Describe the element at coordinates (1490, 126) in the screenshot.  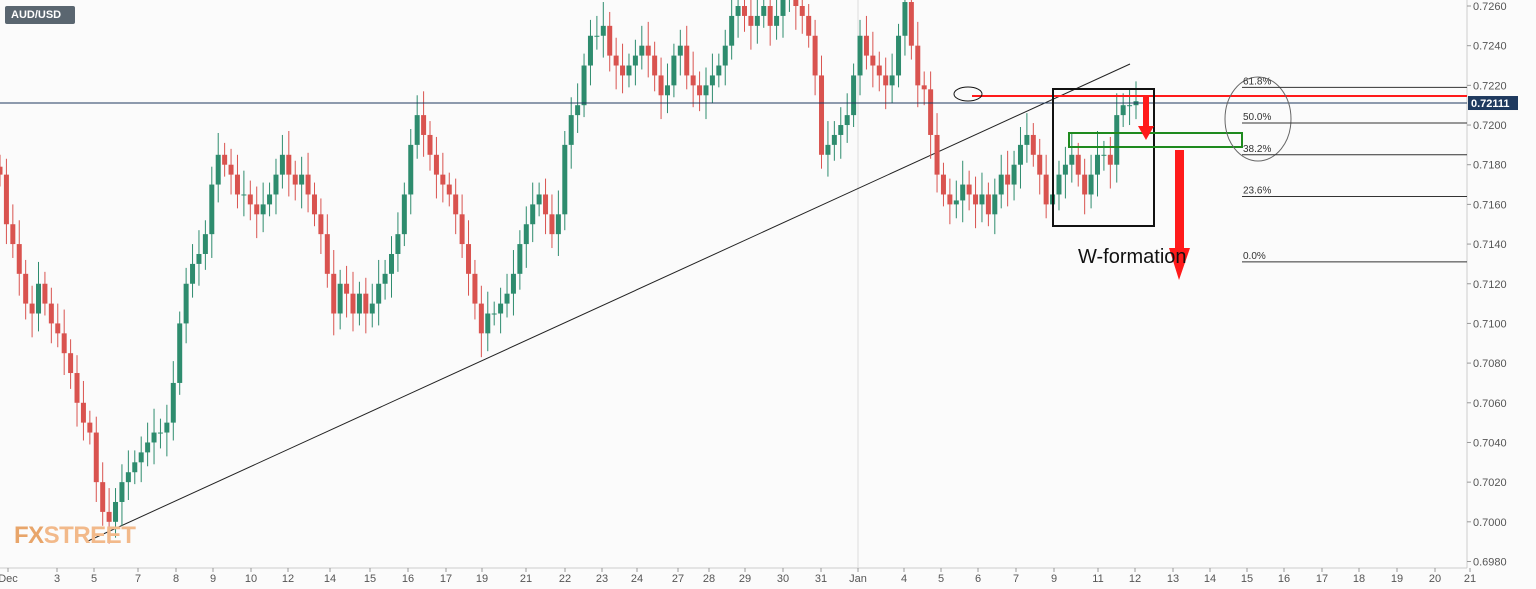
I see `y-tick-label: 0.7200` at that location.